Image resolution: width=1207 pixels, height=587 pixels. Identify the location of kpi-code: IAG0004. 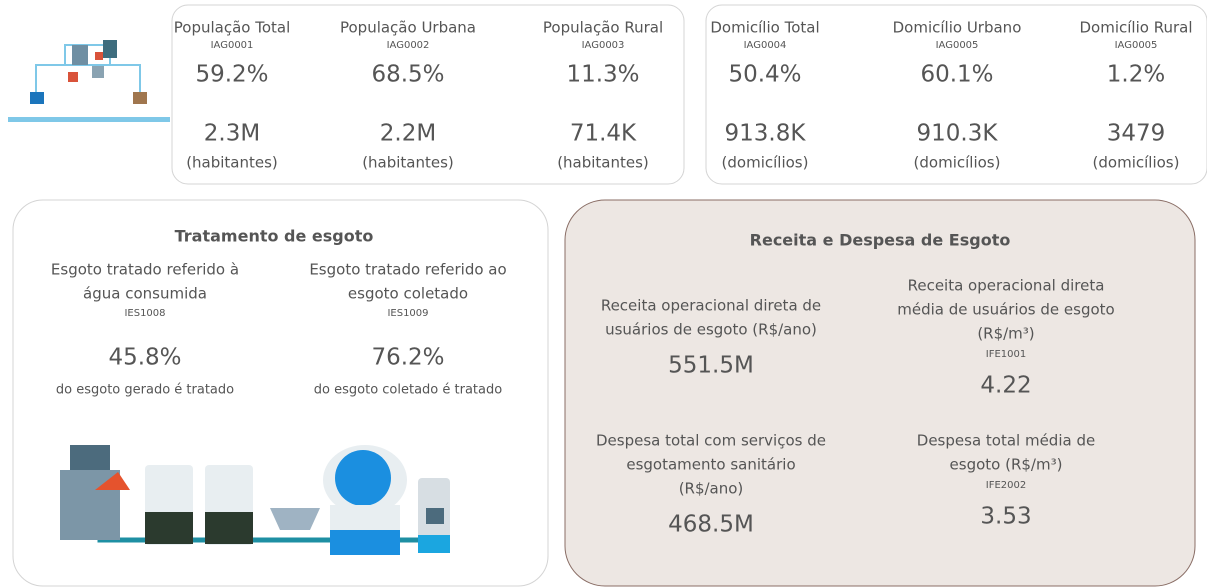
(765, 45).